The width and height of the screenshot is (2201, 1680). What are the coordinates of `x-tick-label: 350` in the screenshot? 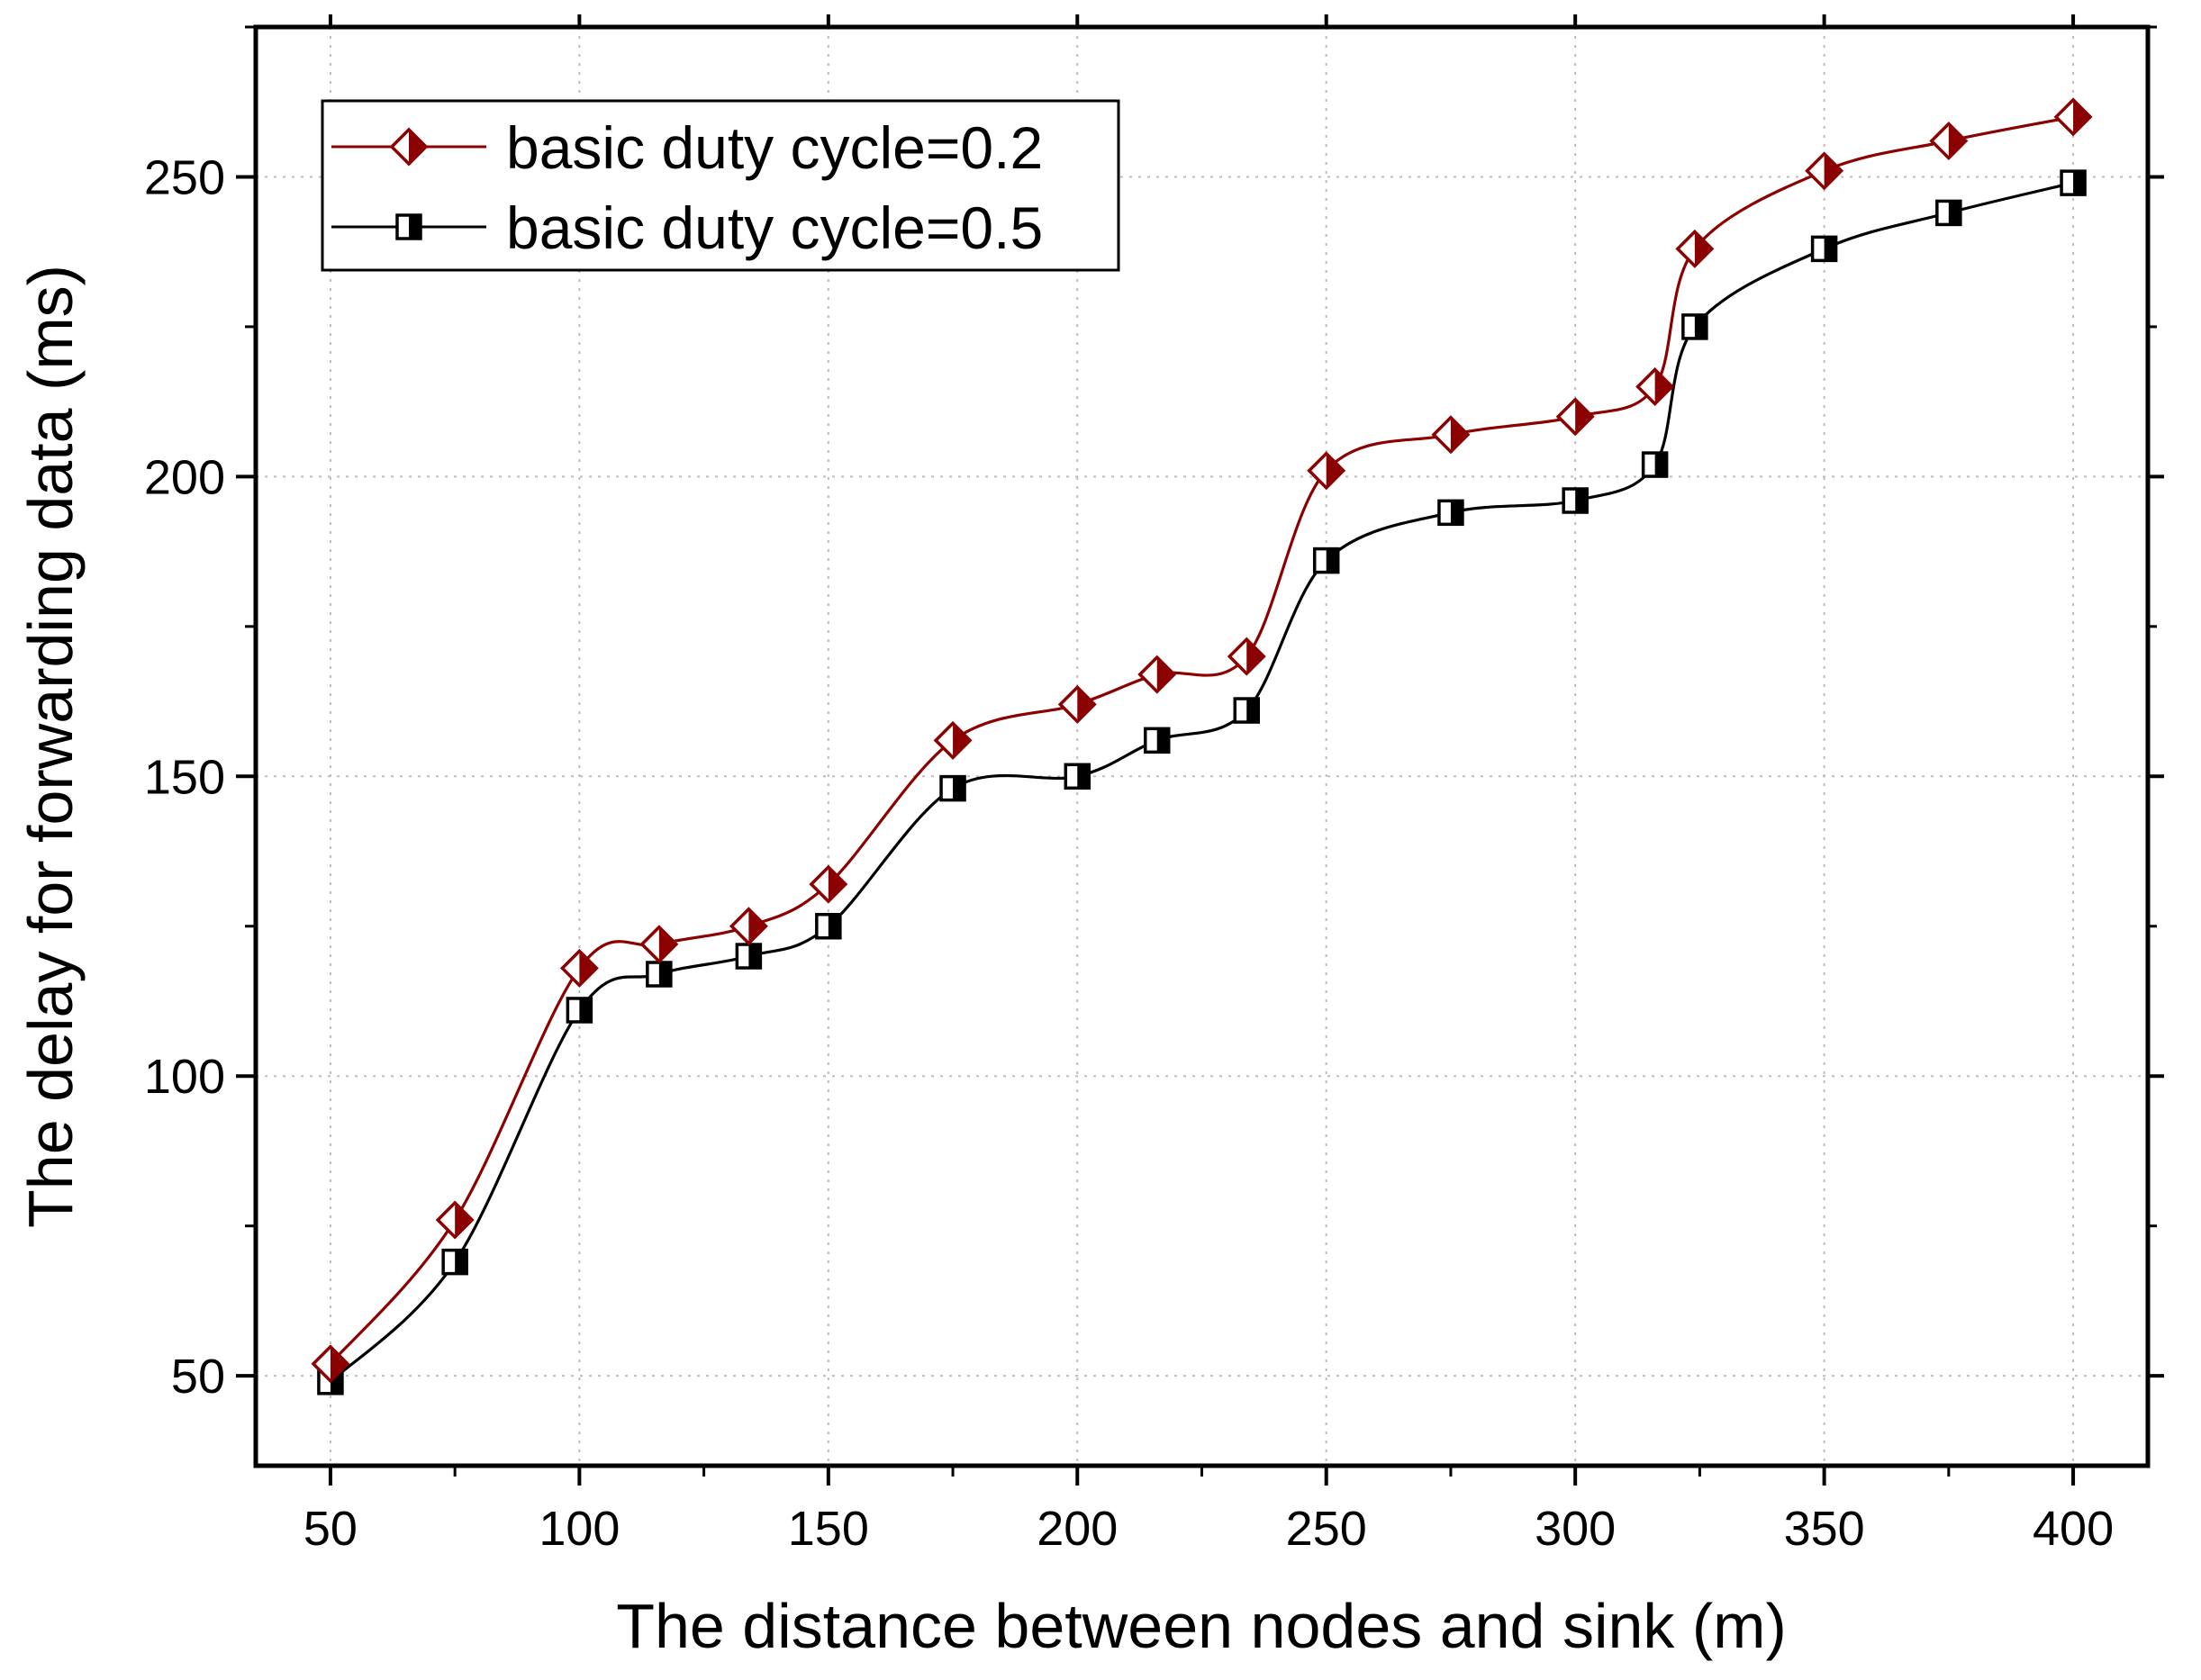 It's located at (1824, 1529).